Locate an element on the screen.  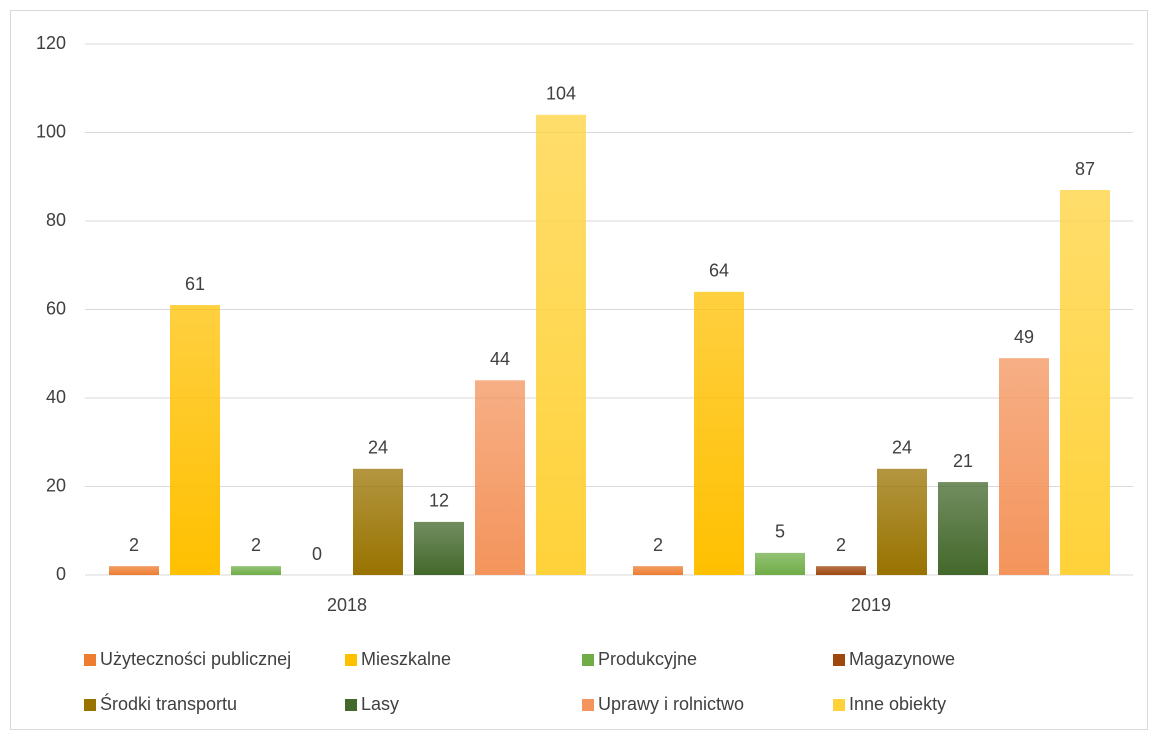
data-label: 87 is located at coordinates (1085, 169).